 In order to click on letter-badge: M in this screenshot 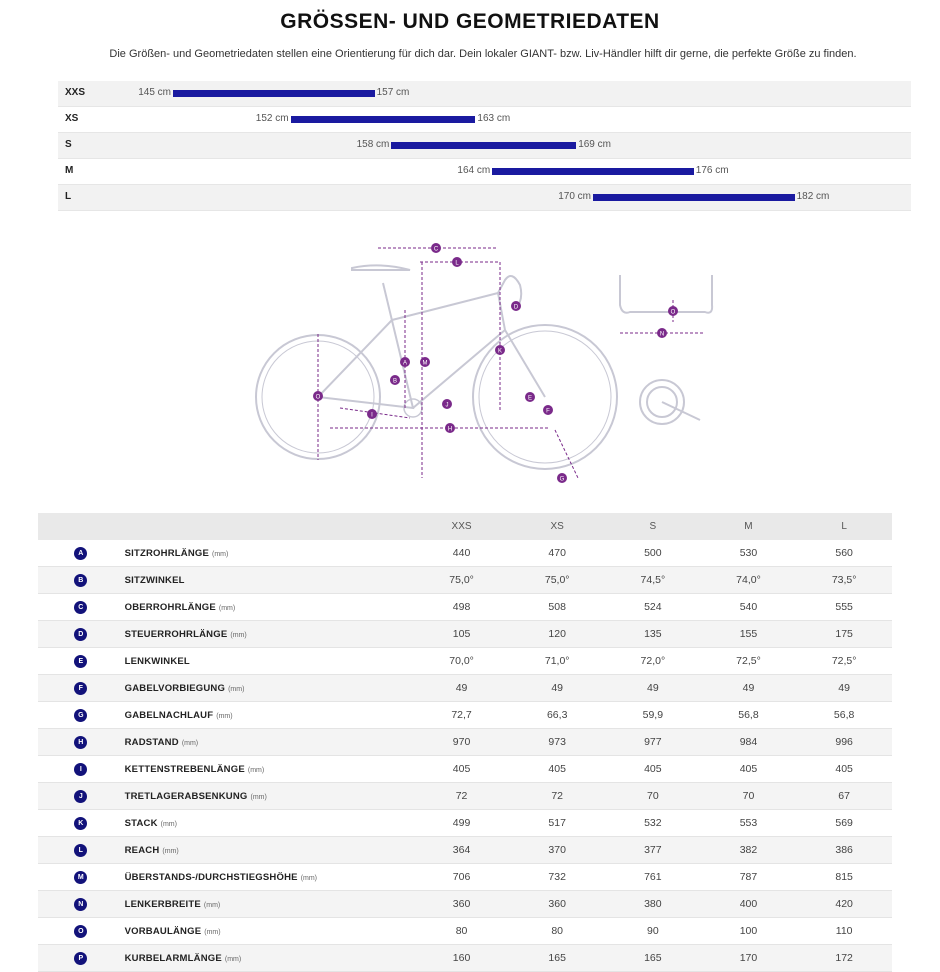, I will do `click(81, 877)`.